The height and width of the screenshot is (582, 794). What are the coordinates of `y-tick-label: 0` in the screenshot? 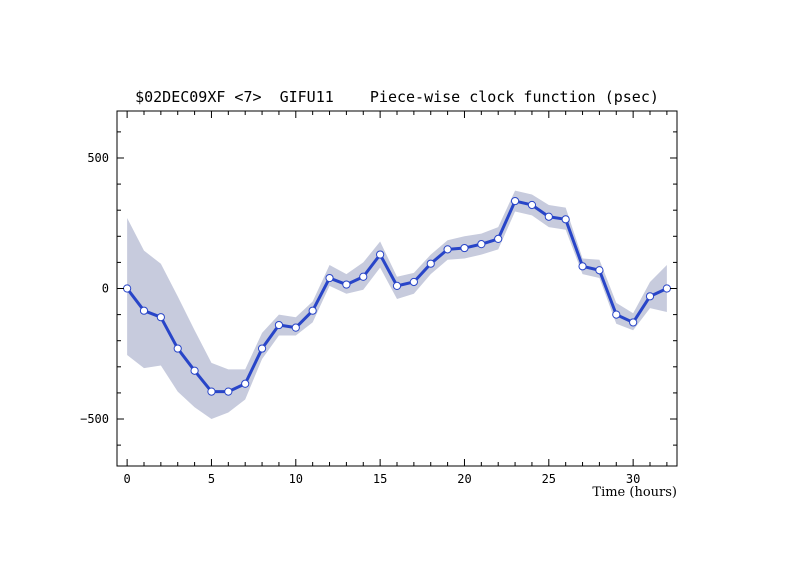 It's located at (105, 289).